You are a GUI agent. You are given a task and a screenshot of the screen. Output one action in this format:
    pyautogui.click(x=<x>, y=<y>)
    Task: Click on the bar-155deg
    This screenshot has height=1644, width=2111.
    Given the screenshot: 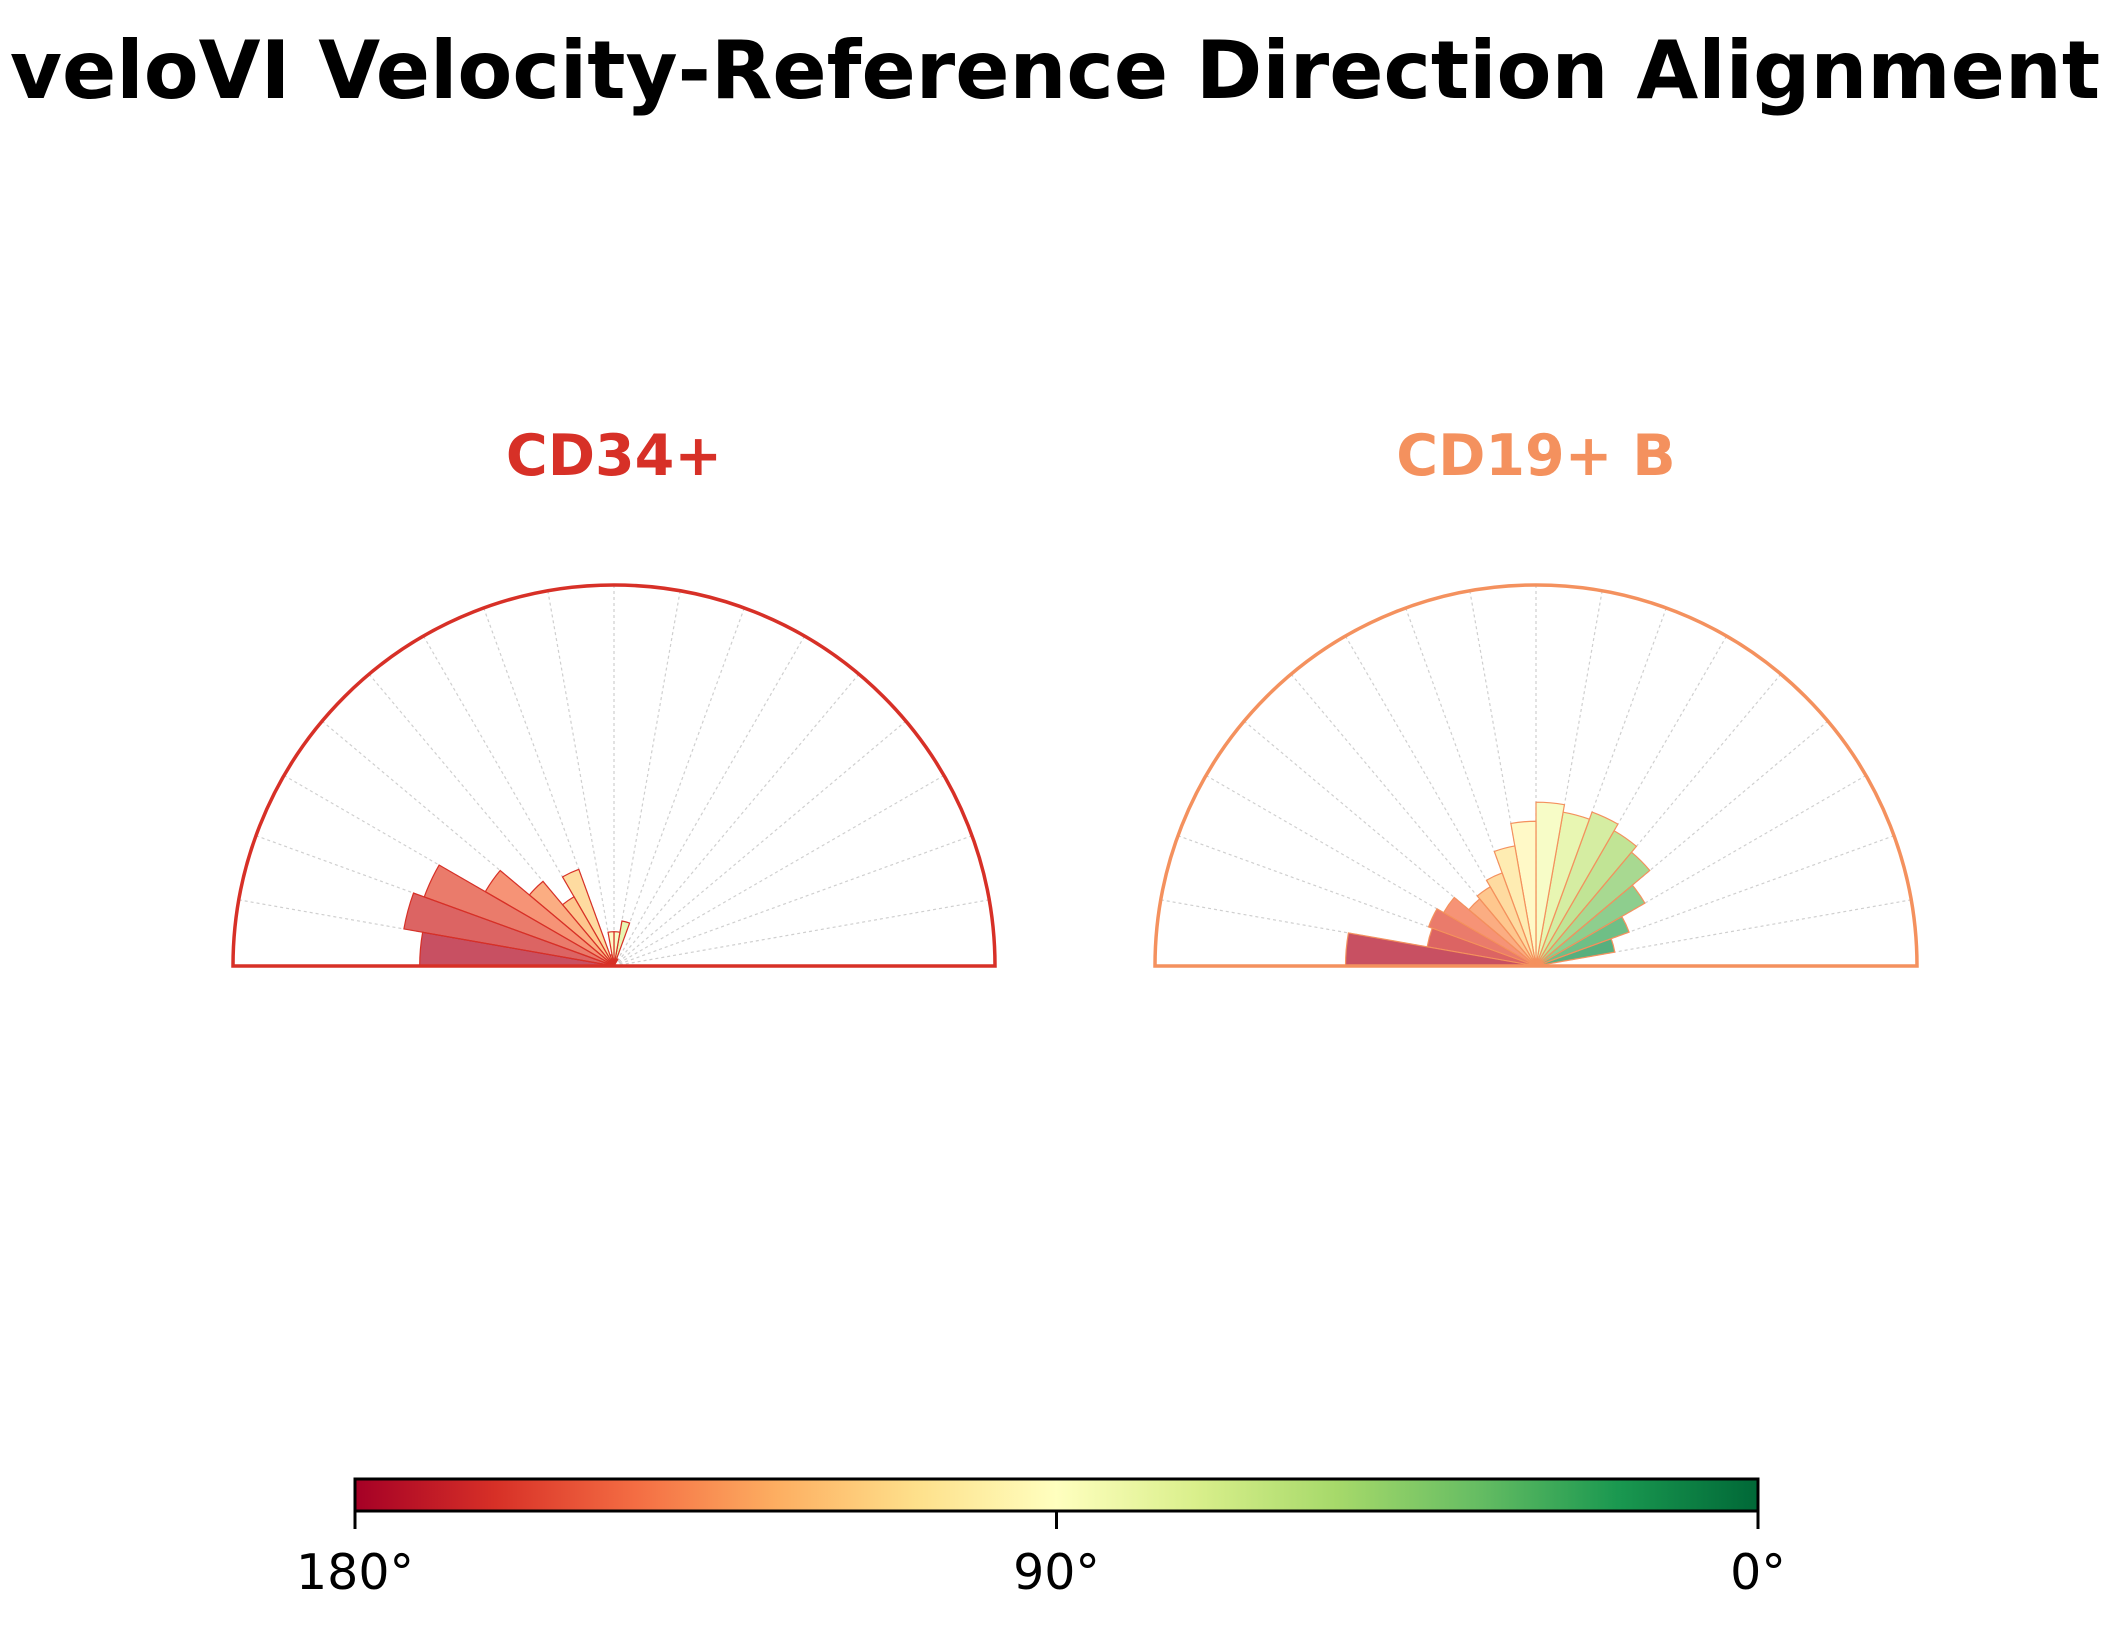 What is the action you would take?
    pyautogui.click(x=1482, y=937)
    